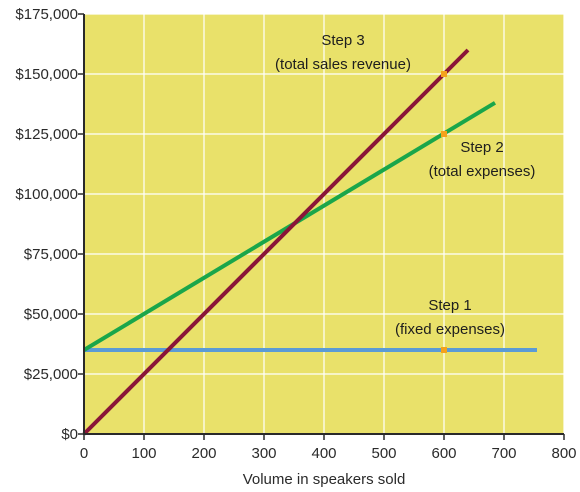 This screenshot has height=492, width=580. What do you see at coordinates (51, 254) in the screenshot?
I see `y-tick-label: $75,000` at bounding box center [51, 254].